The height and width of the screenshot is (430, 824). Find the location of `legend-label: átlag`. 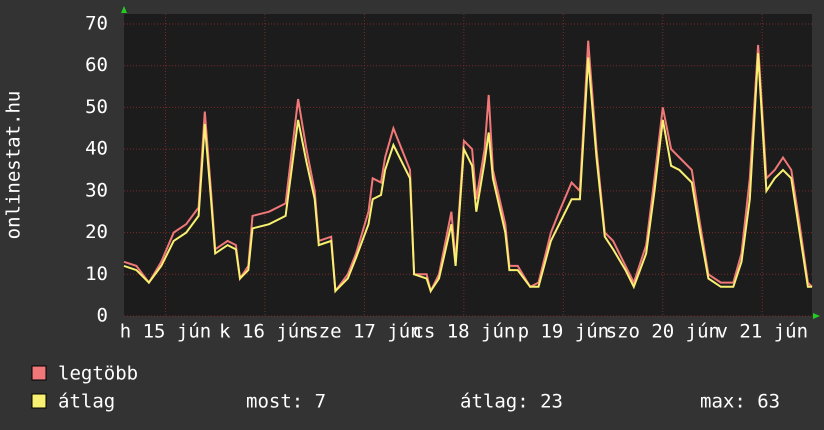

legend-label: átlag is located at coordinates (86, 402).